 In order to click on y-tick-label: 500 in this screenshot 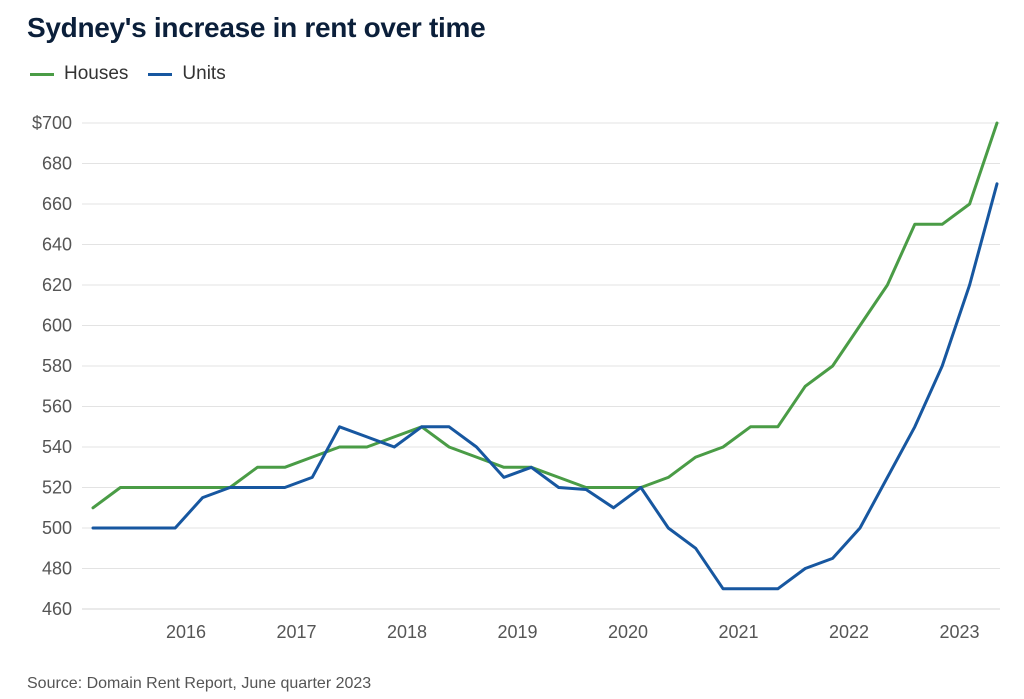, I will do `click(57, 528)`.